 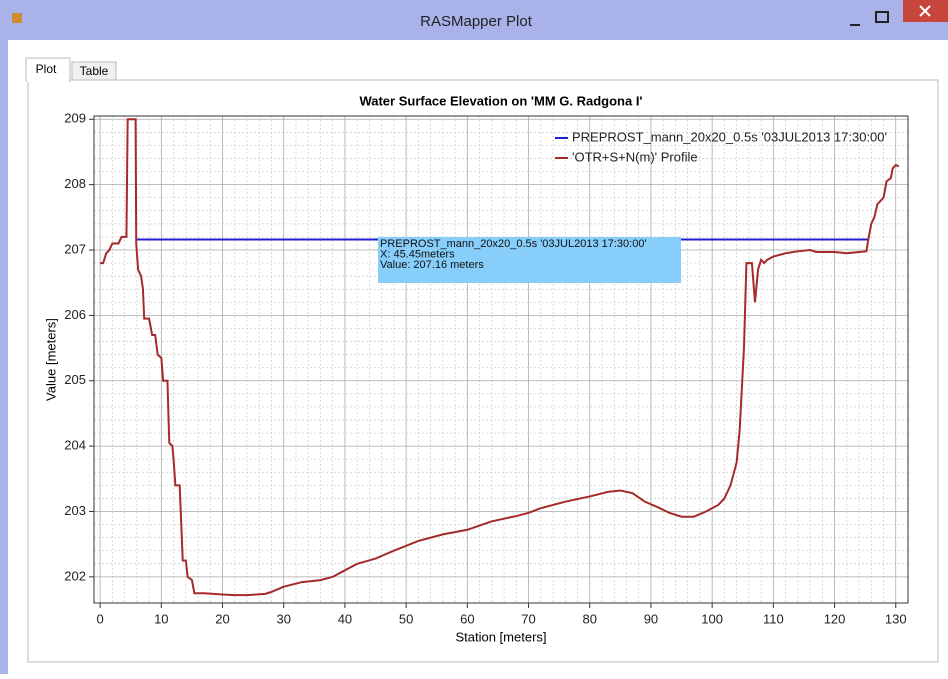 I want to click on x-tick-label: 130, so click(x=896, y=618).